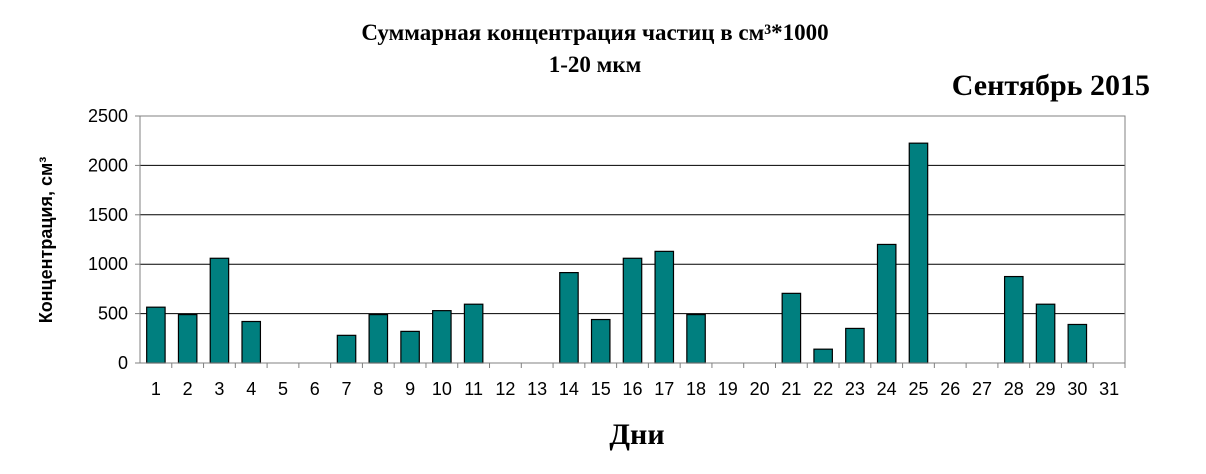 Image resolution: width=1206 pixels, height=474 pixels. Describe the element at coordinates (918, 389) in the screenshot. I see `x-tick-label: 25` at that location.